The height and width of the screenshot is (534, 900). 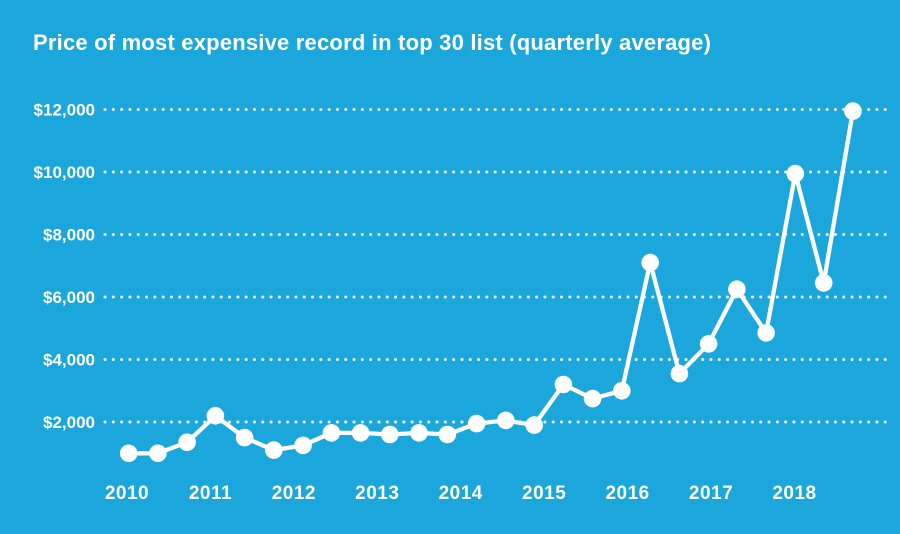 What do you see at coordinates (627, 493) in the screenshot?
I see `x-axis-tick-label: 2016` at bounding box center [627, 493].